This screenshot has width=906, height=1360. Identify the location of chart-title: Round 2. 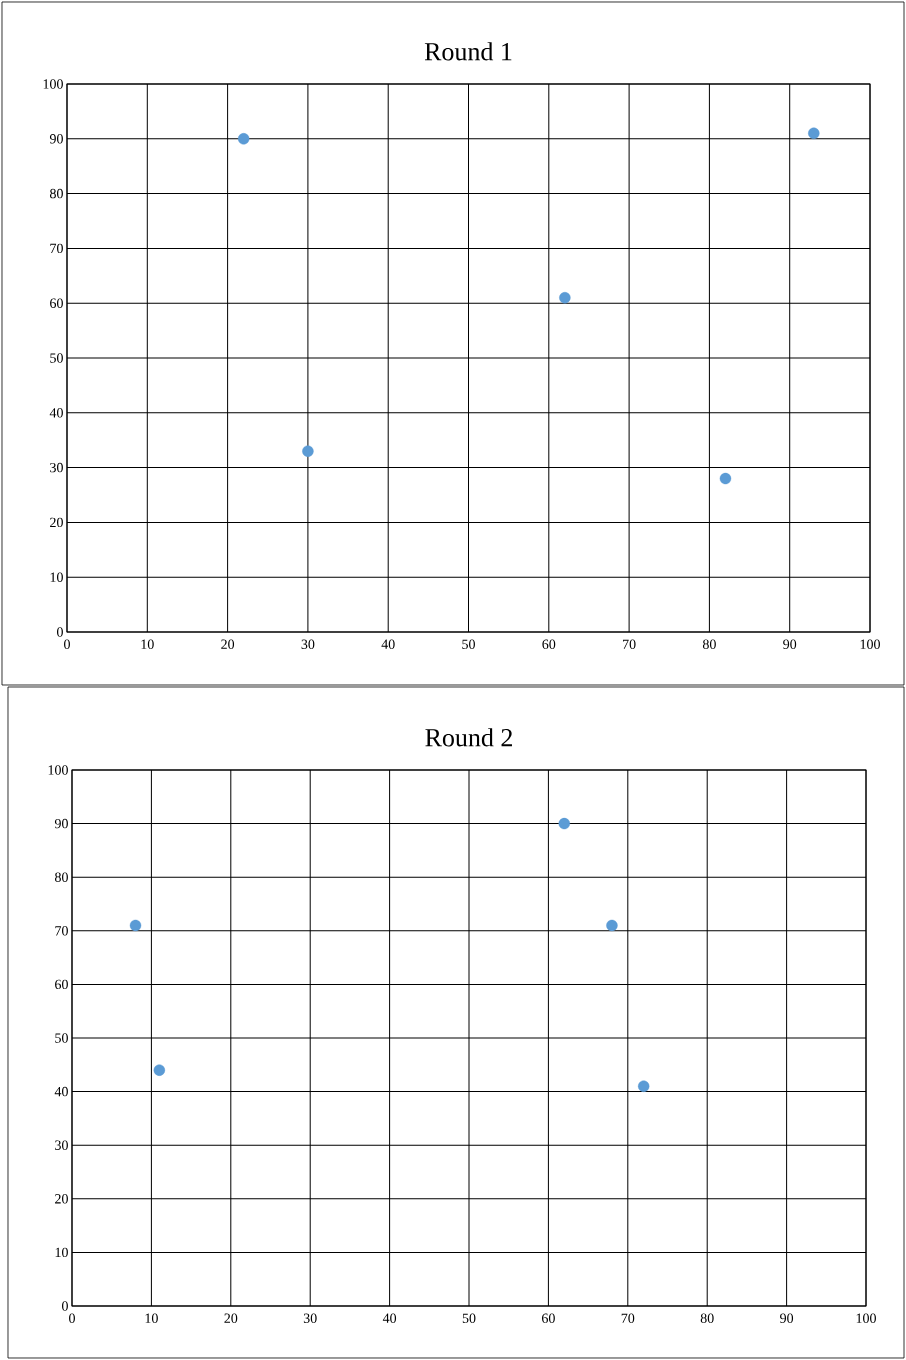
(468, 737).